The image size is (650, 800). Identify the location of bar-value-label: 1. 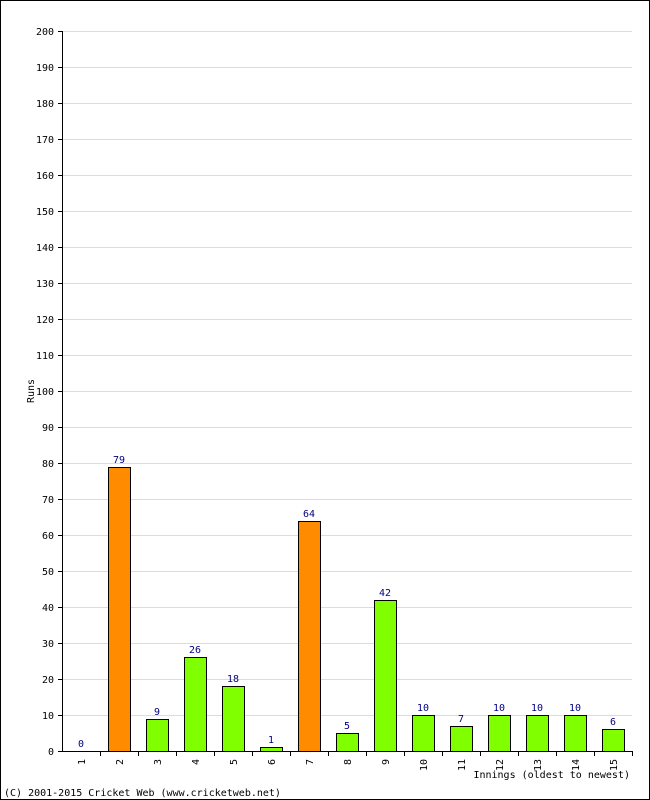
(271, 740).